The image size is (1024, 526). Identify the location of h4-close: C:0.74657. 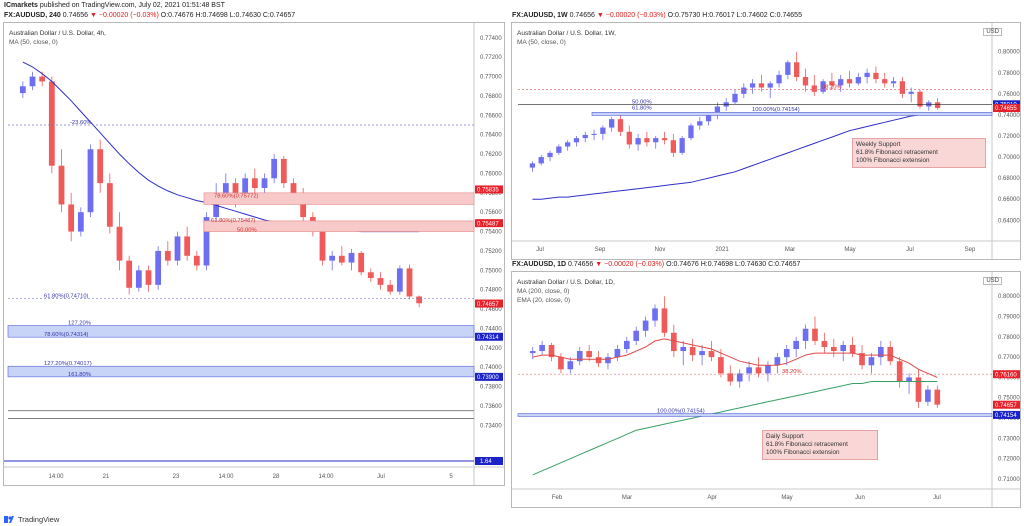
(279, 15).